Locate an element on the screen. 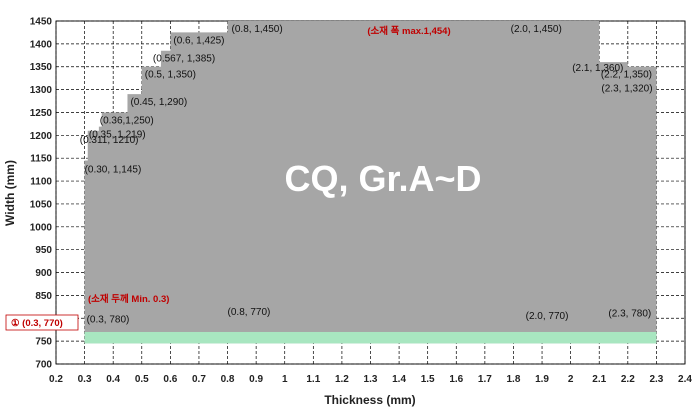 The image size is (698, 410). y-tick-label: 1450 is located at coordinates (41, 22).